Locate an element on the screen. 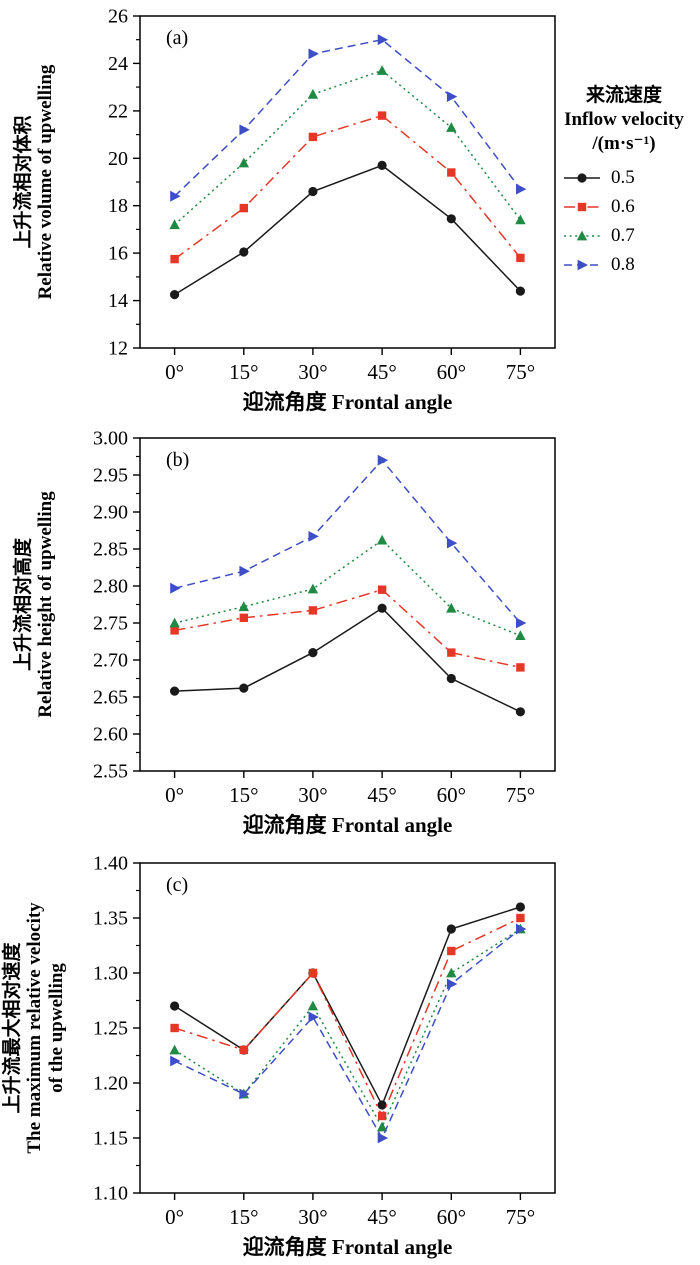 This screenshot has width=700, height=1265. panel-label: (b) is located at coordinates (177, 460).